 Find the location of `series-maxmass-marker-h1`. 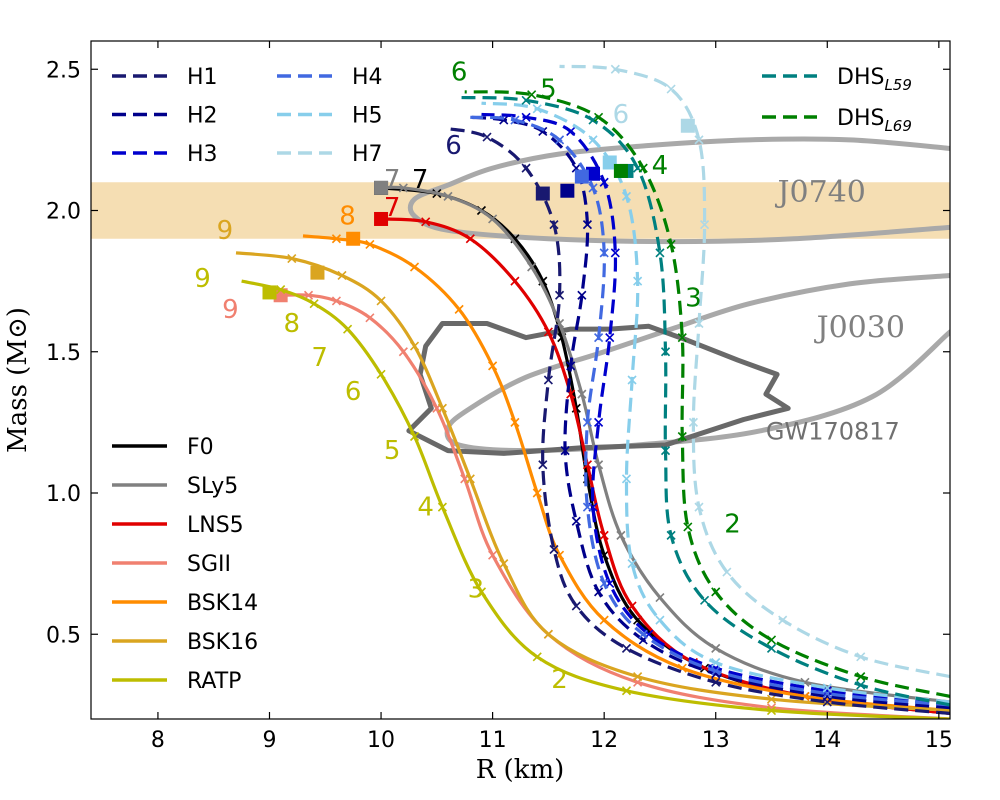

series-maxmass-marker-h1 is located at coordinates (542, 193).